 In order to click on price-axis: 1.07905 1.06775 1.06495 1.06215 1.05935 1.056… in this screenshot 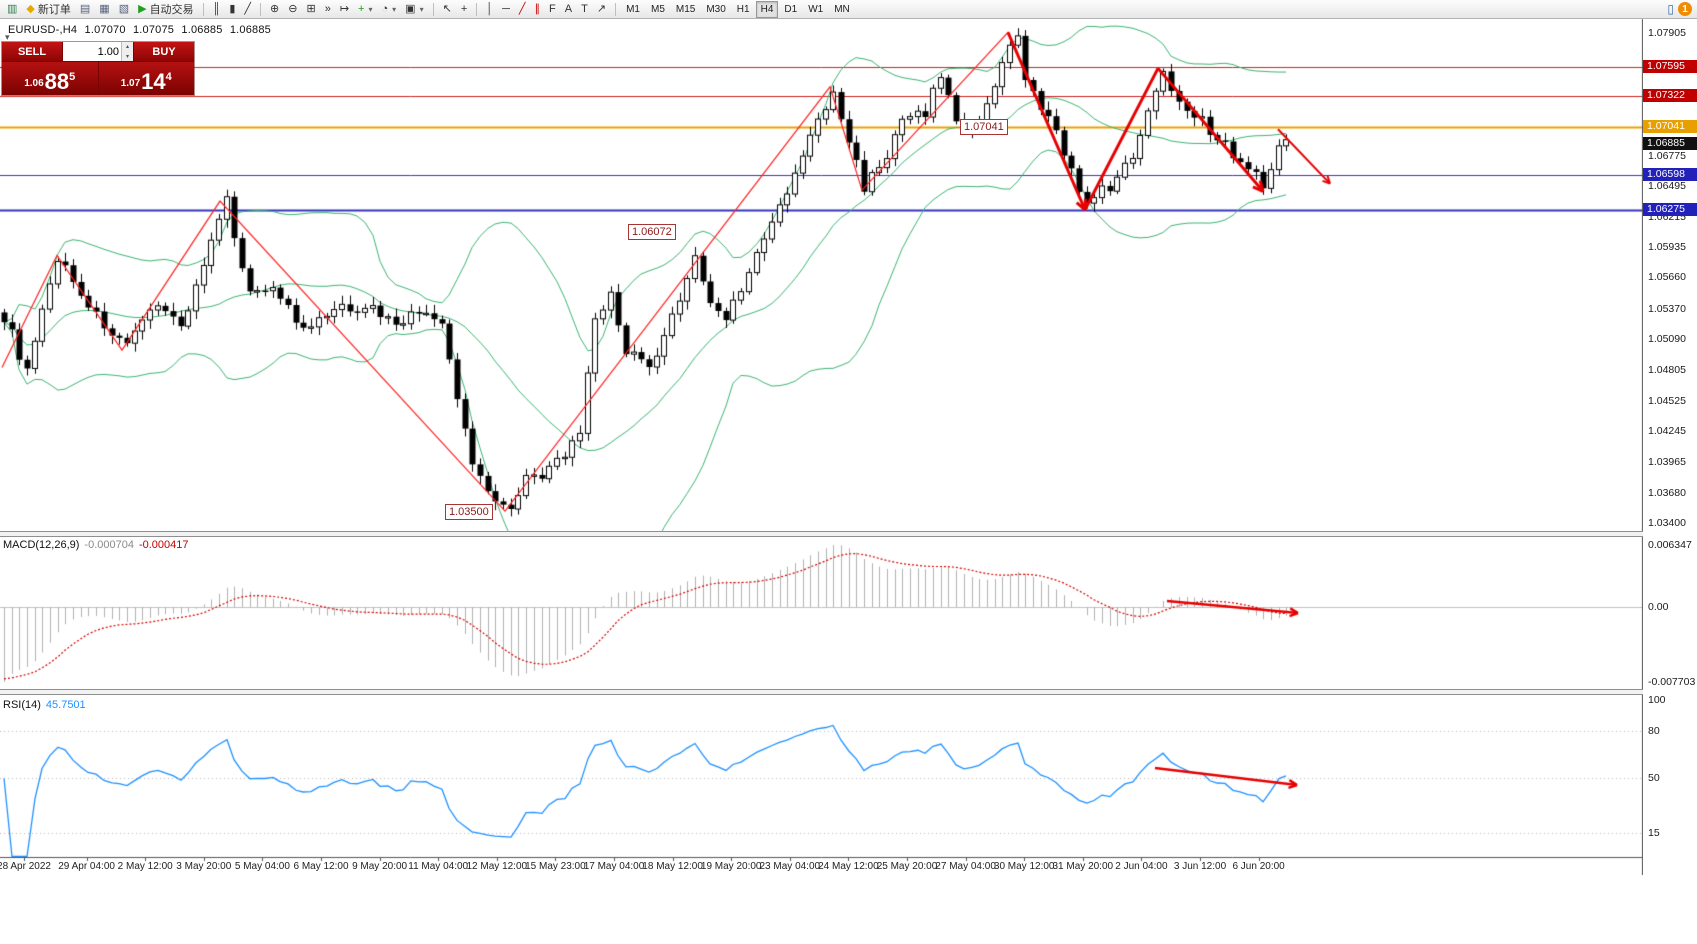, I will do `click(1670, 448)`.